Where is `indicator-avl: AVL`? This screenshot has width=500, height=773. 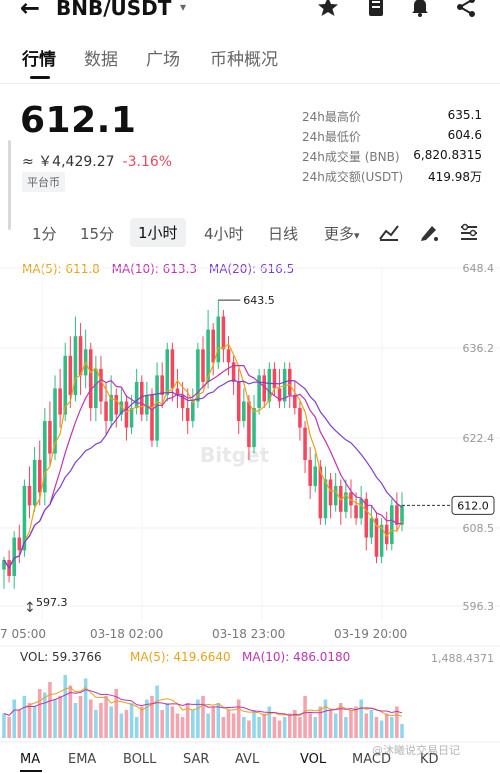
indicator-avl: AVL is located at coordinates (247, 759).